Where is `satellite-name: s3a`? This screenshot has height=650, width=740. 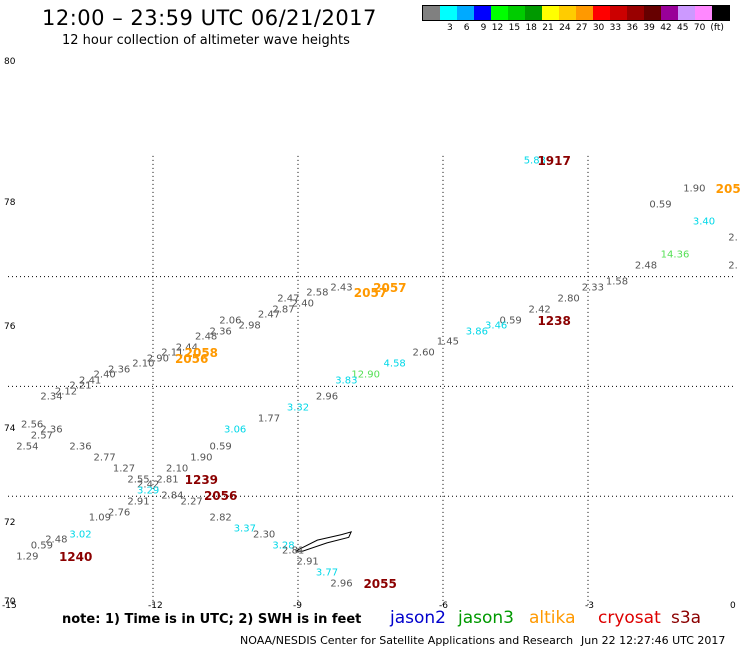
satellite-name: s3a is located at coordinates (686, 618).